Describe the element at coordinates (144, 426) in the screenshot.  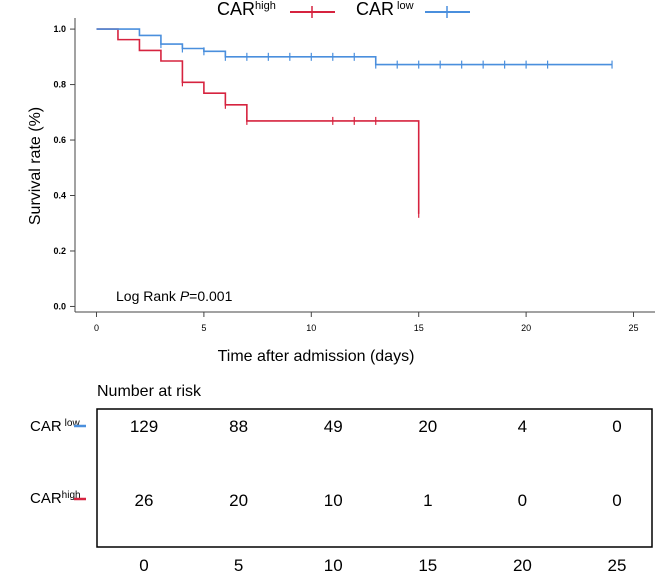
I see `risk-count: 129` at that location.